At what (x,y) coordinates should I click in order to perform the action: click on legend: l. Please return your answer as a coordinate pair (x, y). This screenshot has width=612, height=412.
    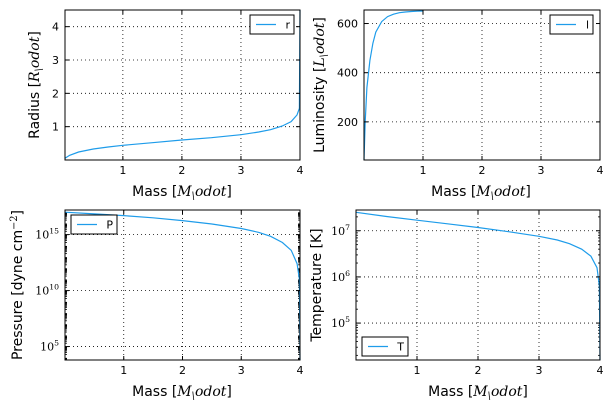
    Looking at the image, I should click on (571, 24).